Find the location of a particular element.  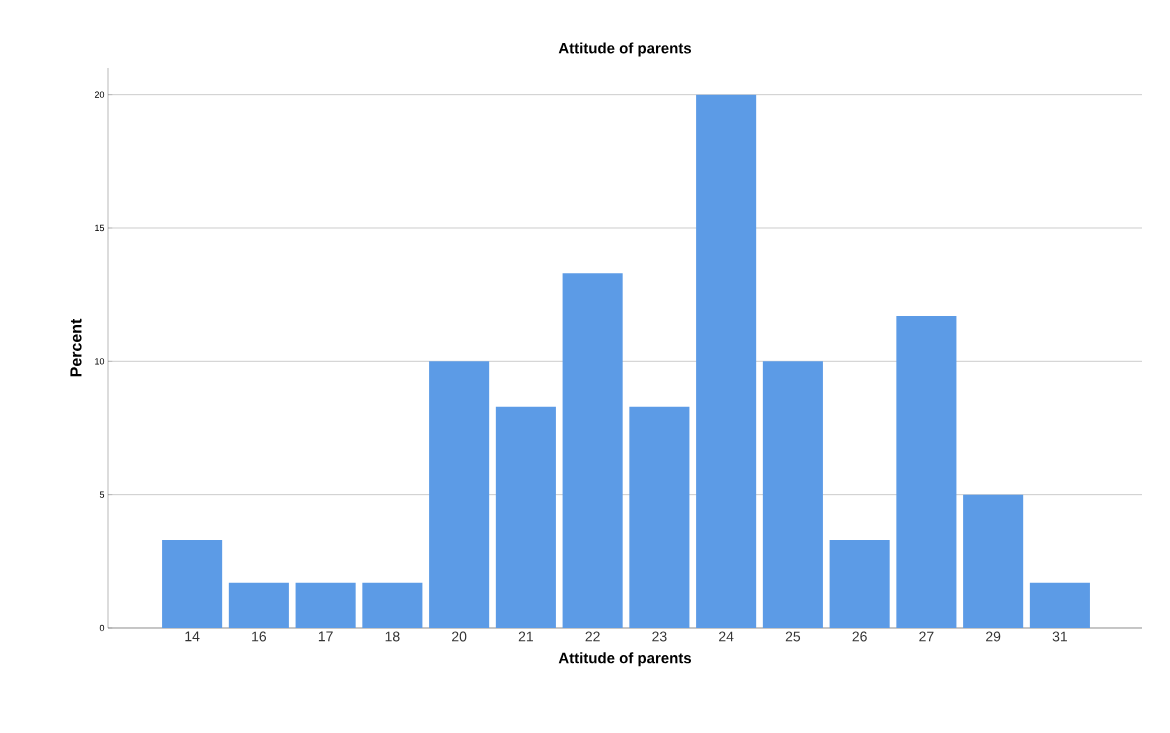

x-tick-label: 17 is located at coordinates (325, 636).